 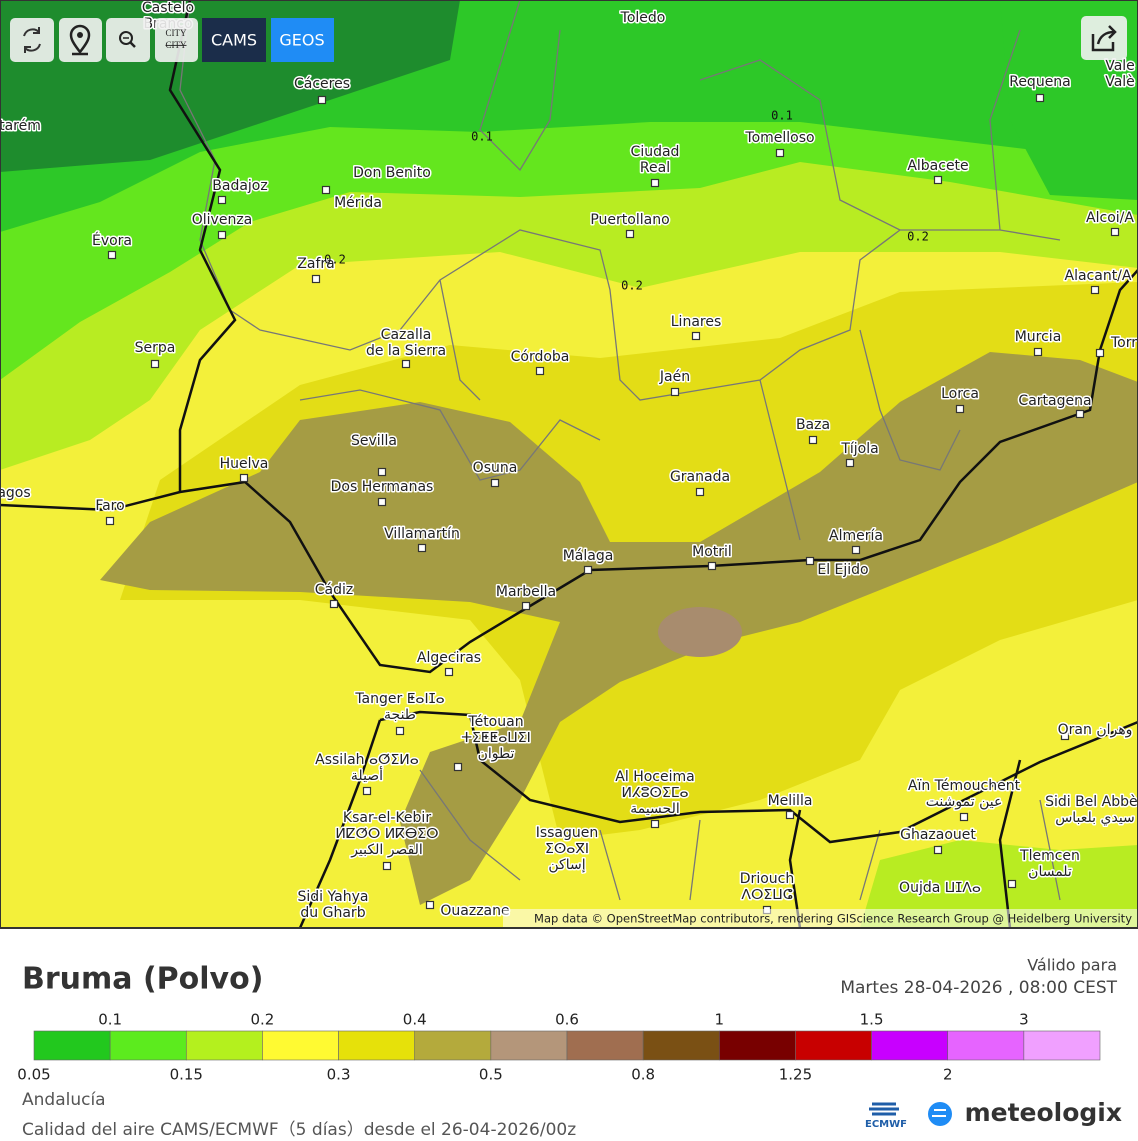 I want to click on place-label: Faro, so click(x=109, y=506).